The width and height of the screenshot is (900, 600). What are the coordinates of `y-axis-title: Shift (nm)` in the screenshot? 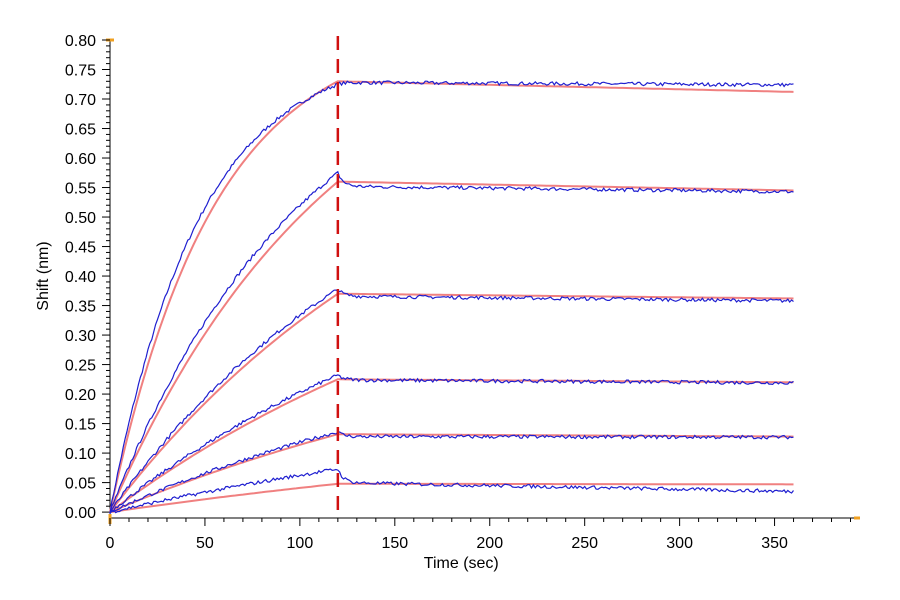 It's located at (43, 275).